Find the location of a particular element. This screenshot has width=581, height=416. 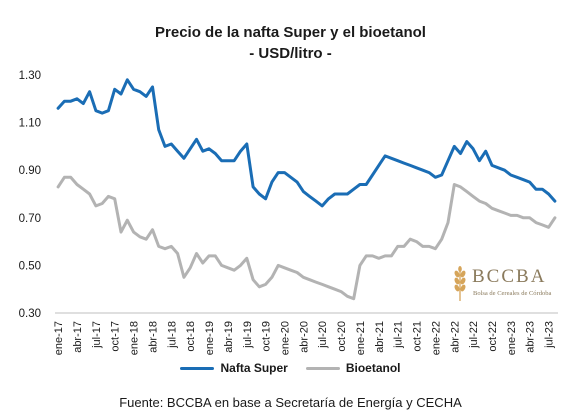

y-tick-label: 1.10 is located at coordinates (30, 124).